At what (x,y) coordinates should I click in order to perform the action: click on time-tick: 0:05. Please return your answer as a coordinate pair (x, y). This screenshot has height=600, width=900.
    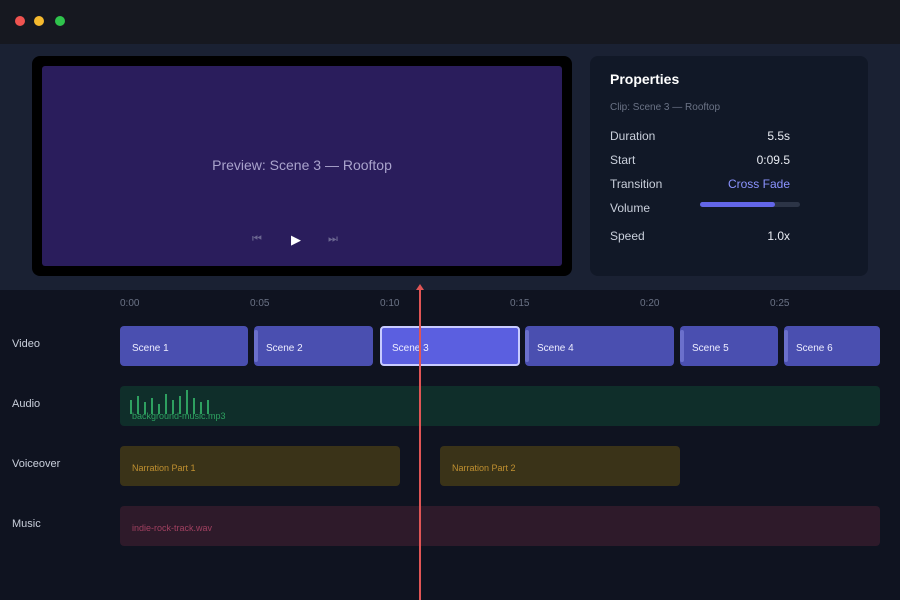
    Looking at the image, I should click on (260, 303).